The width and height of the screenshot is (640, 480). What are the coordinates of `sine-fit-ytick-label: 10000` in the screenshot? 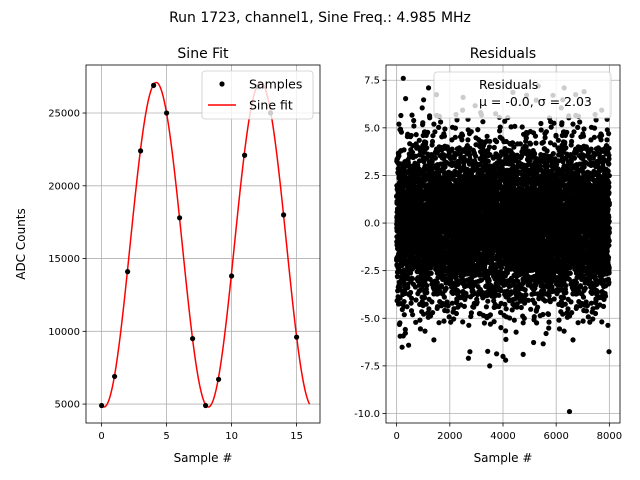 It's located at (64, 332).